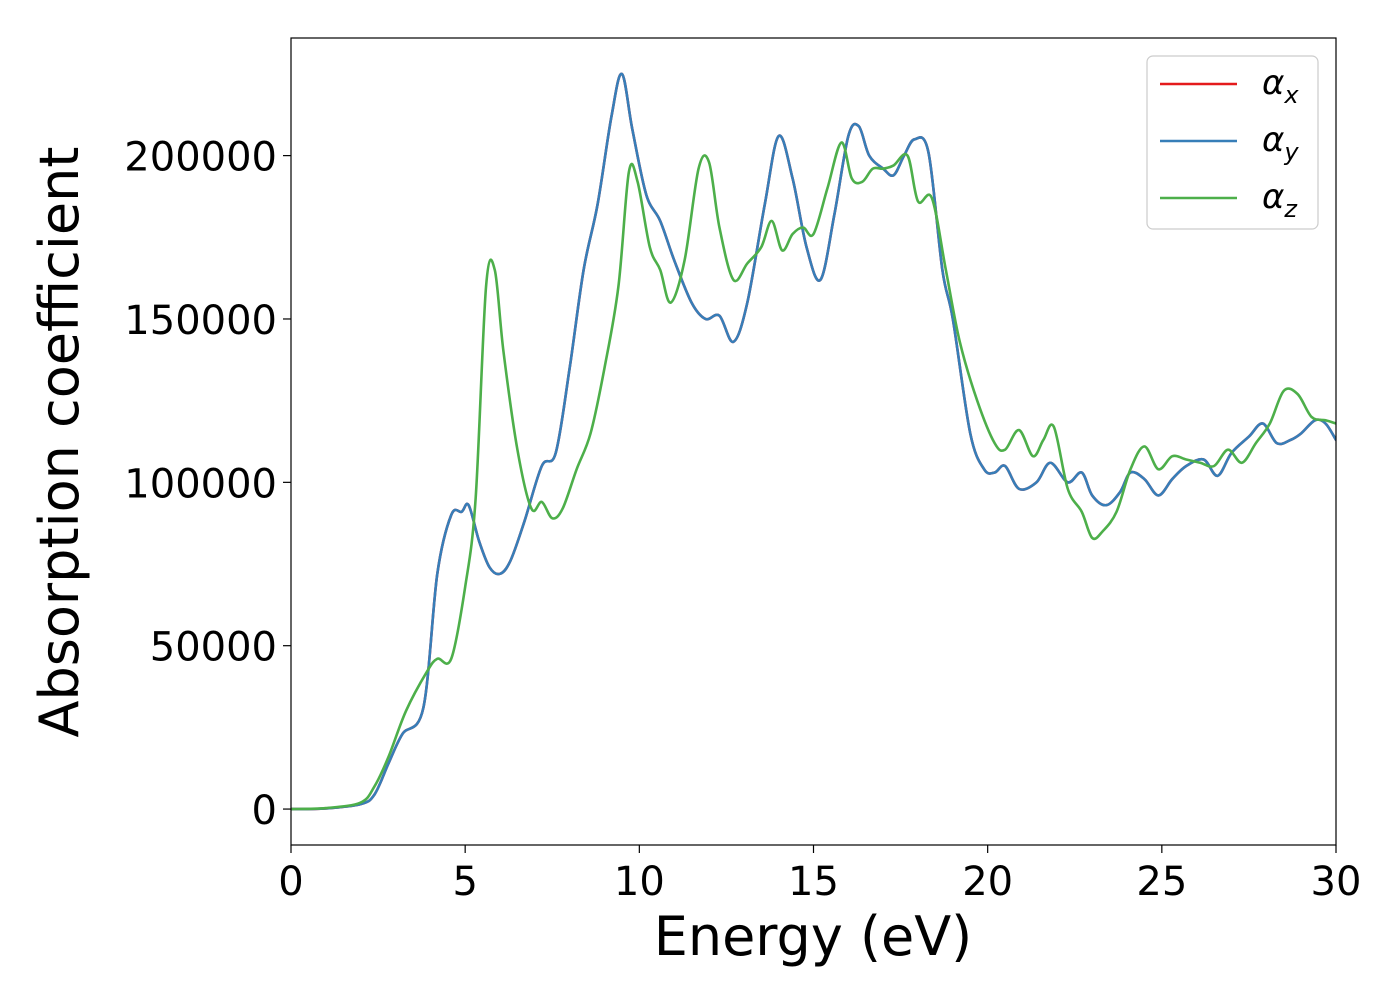  Describe the element at coordinates (464, 882) in the screenshot. I see `x-tick-label: 5` at that location.